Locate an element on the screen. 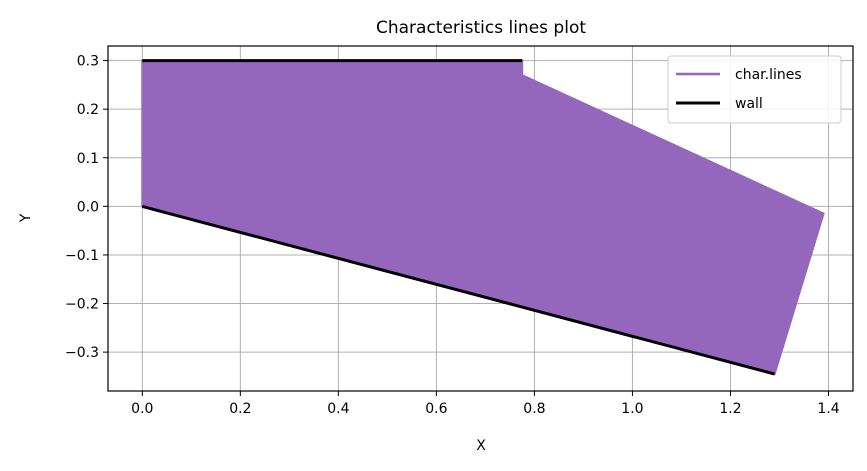 This screenshot has width=867, height=471. legend: char.lines wall is located at coordinates (754, 89).